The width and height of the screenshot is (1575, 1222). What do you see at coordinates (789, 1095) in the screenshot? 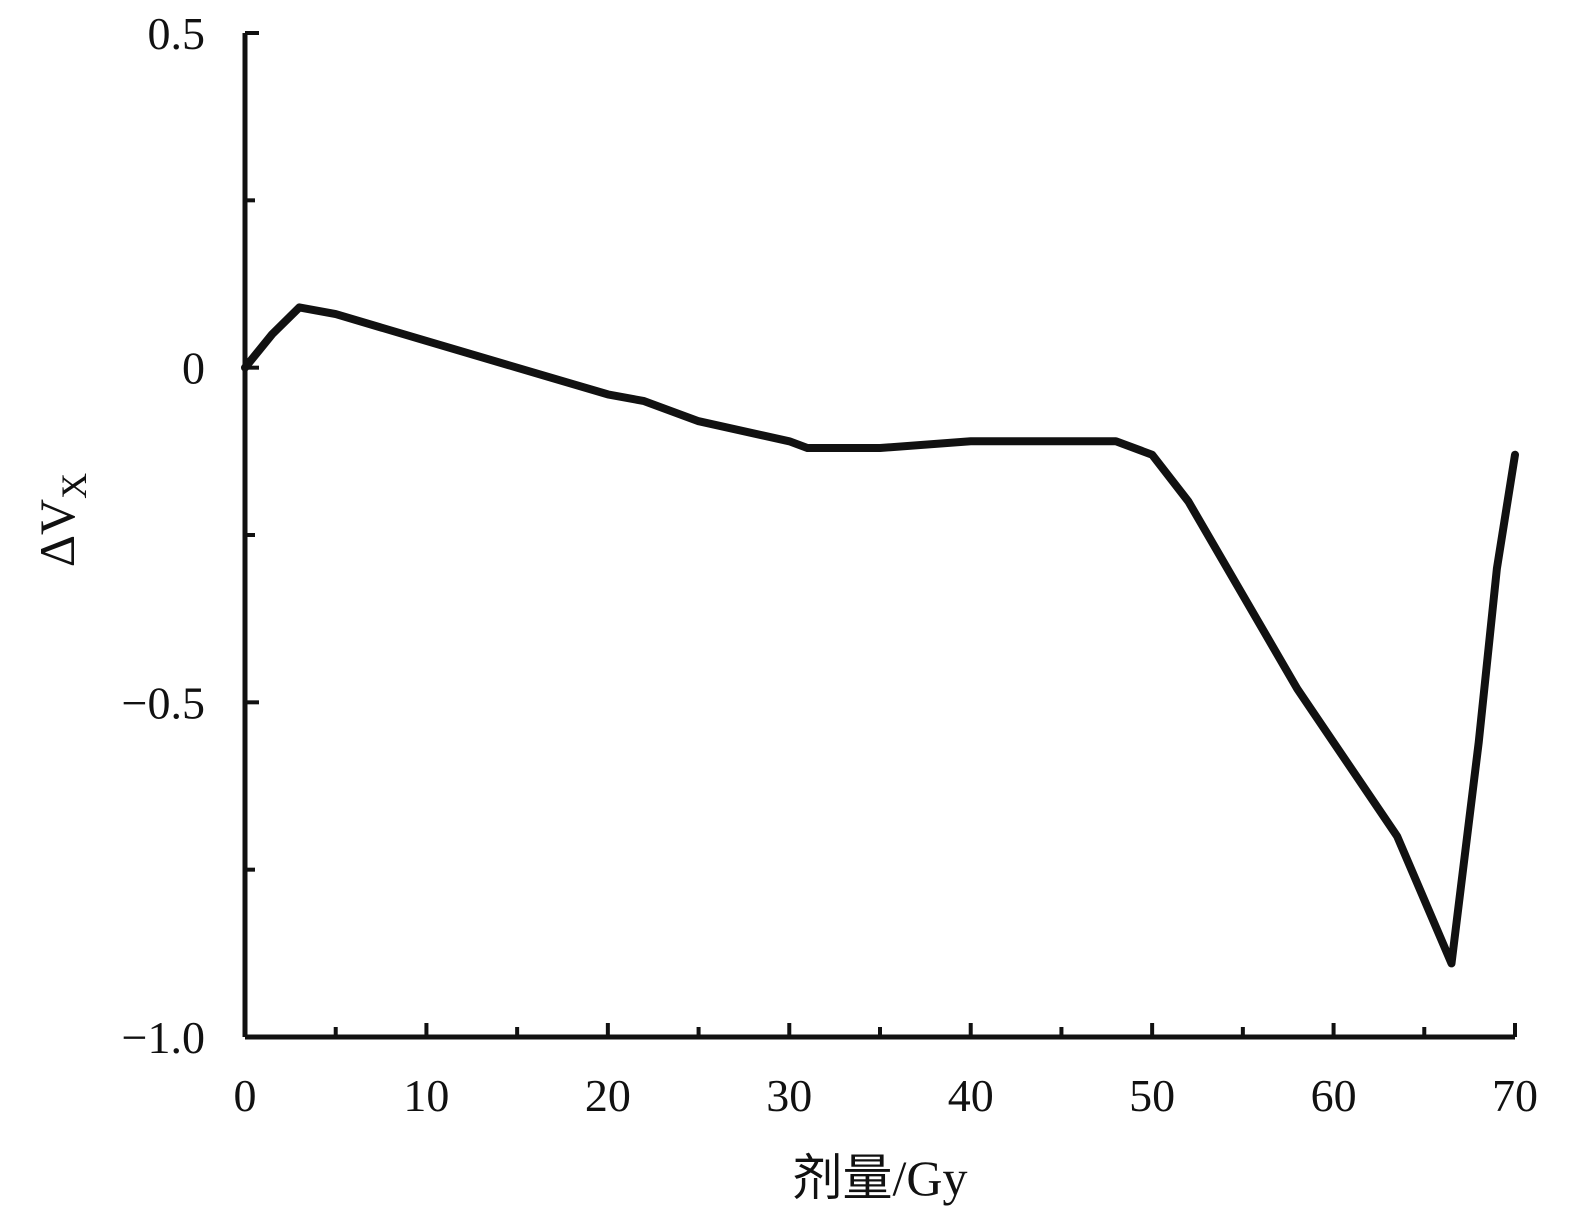
I see `x-tick-label: 30` at bounding box center [789, 1095].